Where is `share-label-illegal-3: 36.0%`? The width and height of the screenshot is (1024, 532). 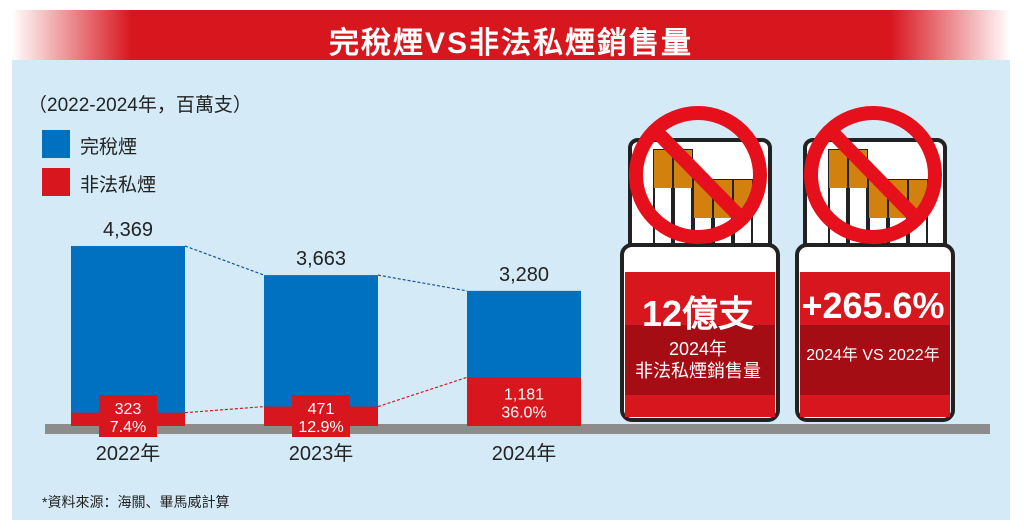 share-label-illegal-3: 36.0% is located at coordinates (523, 412).